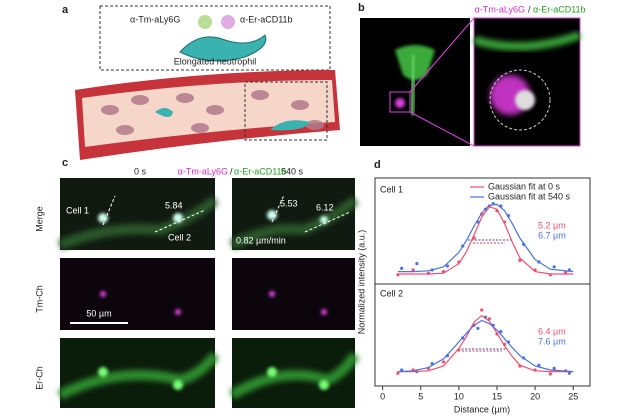 Image resolution: width=631 pixels, height=419 pixels. I want to click on row-label: Merge, so click(39, 219).